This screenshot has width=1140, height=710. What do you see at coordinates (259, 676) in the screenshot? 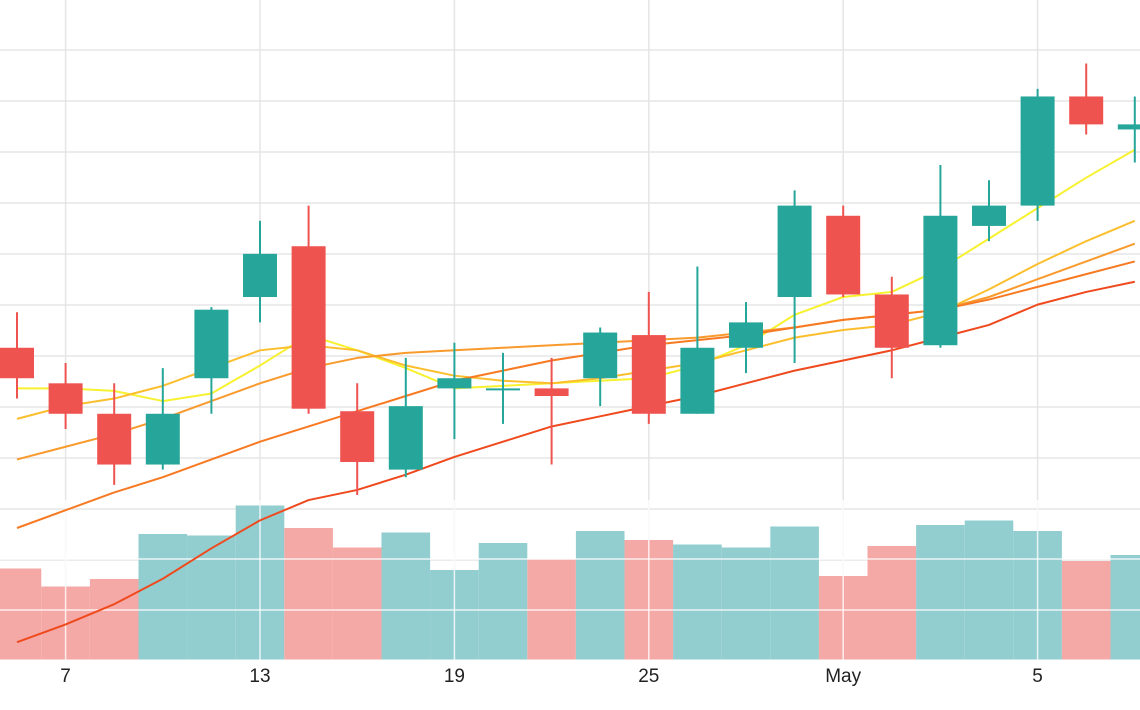
I see `x-tick-label: 13` at bounding box center [259, 676].